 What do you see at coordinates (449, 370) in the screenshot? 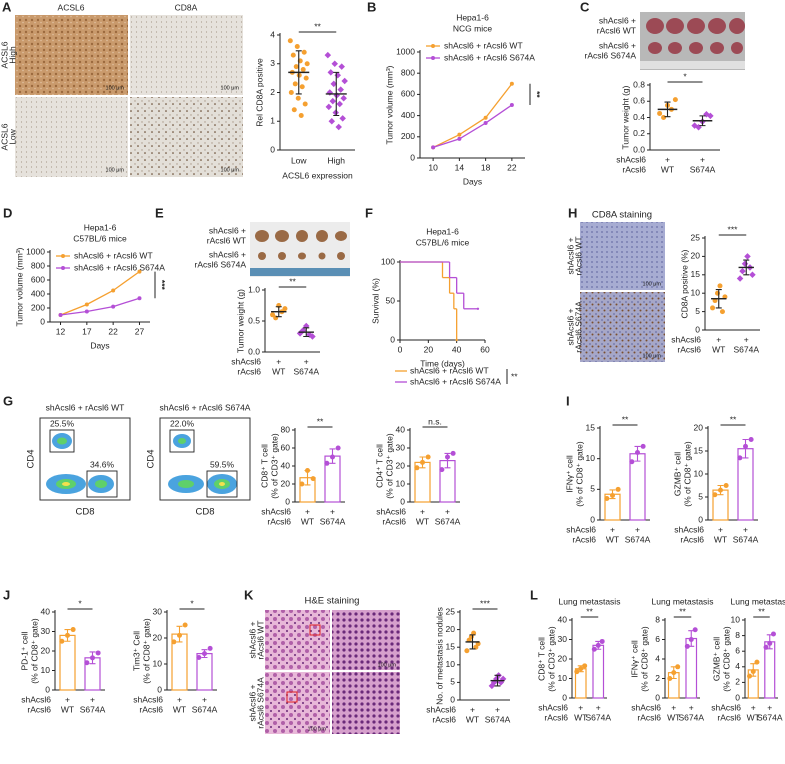
I see `legend-label: shAcsl6 + rAcsl6 WT` at bounding box center [449, 370].